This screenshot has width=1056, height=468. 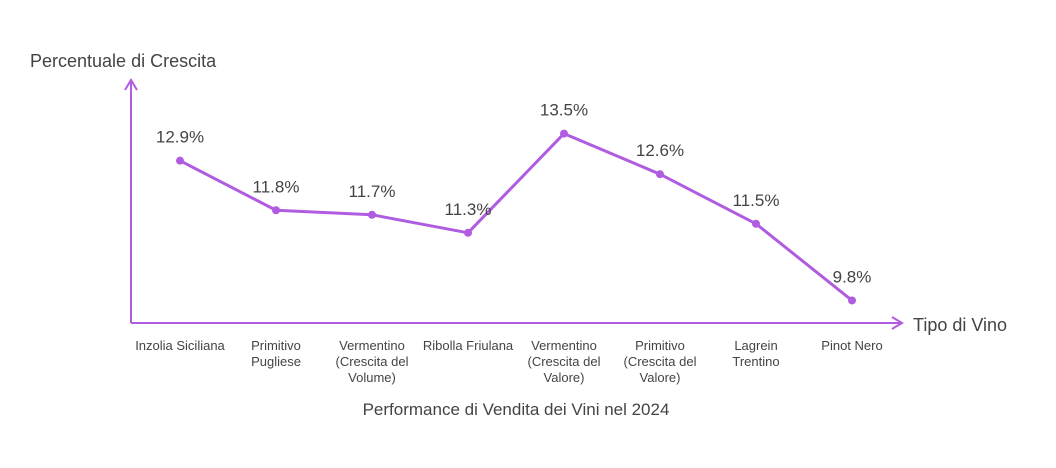 I want to click on x-axis-label: Tipo di Vino, so click(x=960, y=325).